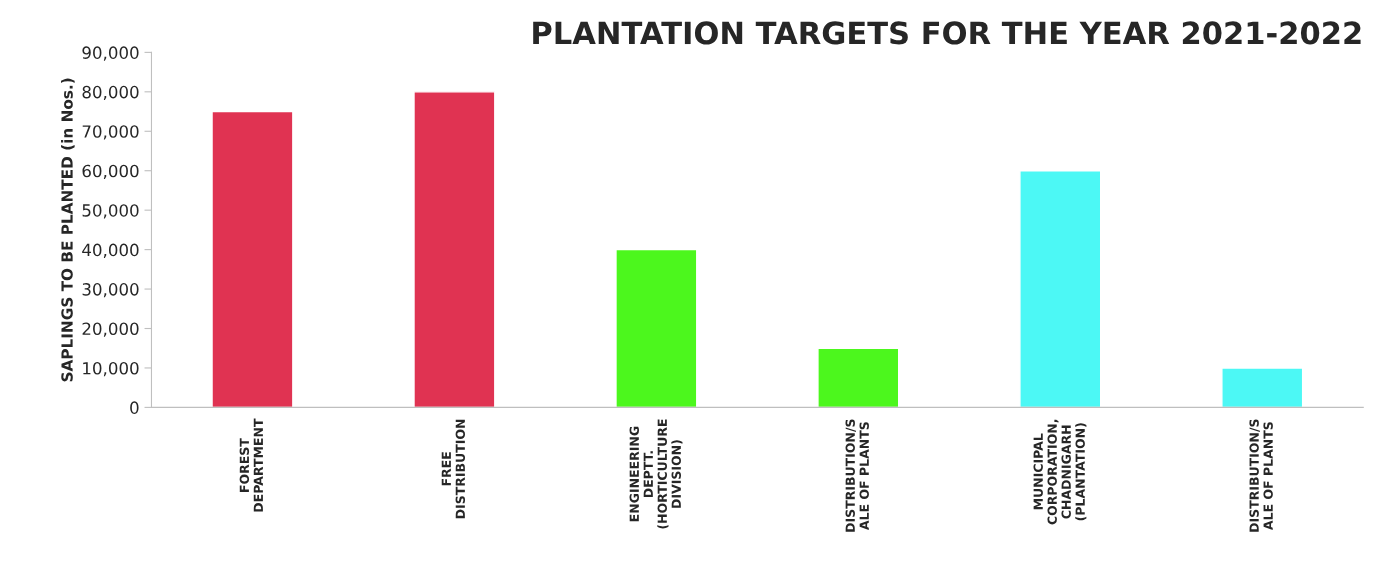 This screenshot has width=1377, height=582. Describe the element at coordinates (453, 469) in the screenshot. I see `x-tick-label: FREE DISTRIBUTION` at that location.